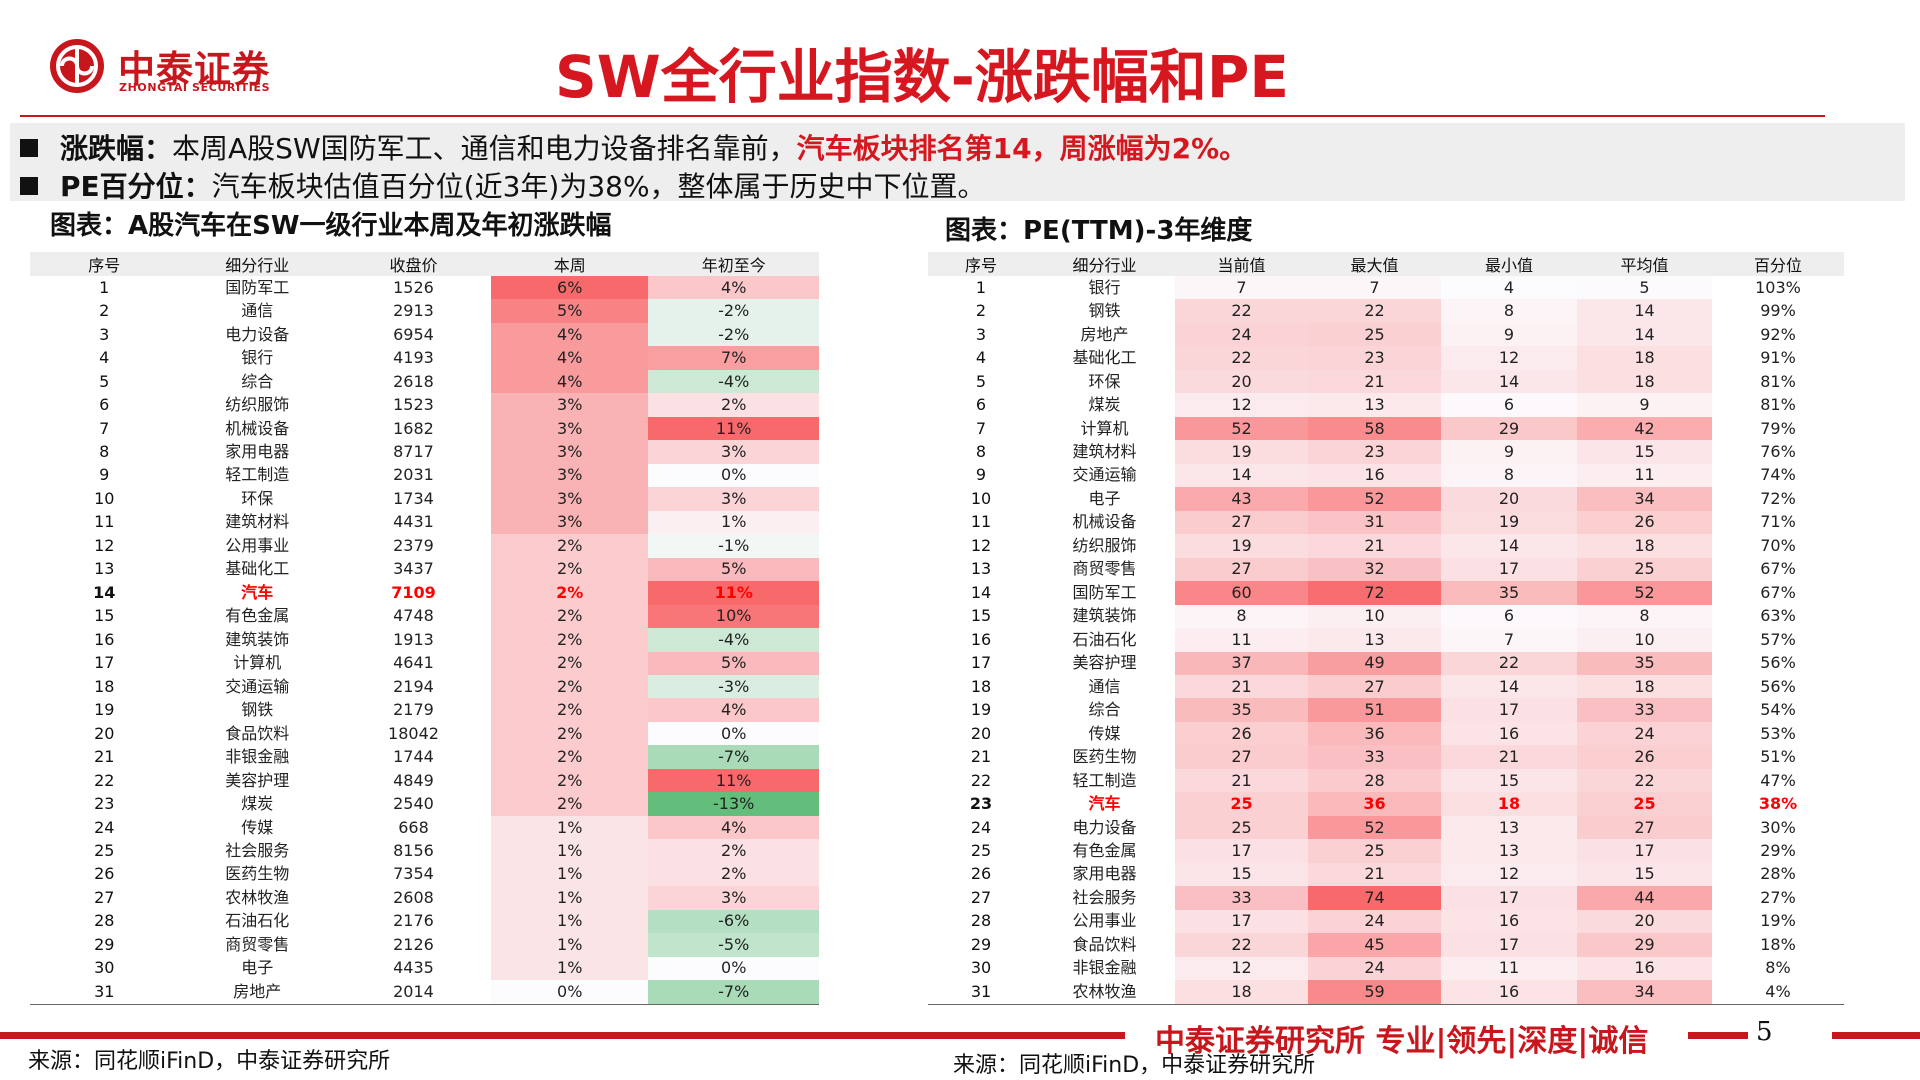 The width and height of the screenshot is (1920, 1080). Describe the element at coordinates (424, 405) in the screenshot. I see `table-row: 6 纺织服饰 1523 3% 2%` at that location.